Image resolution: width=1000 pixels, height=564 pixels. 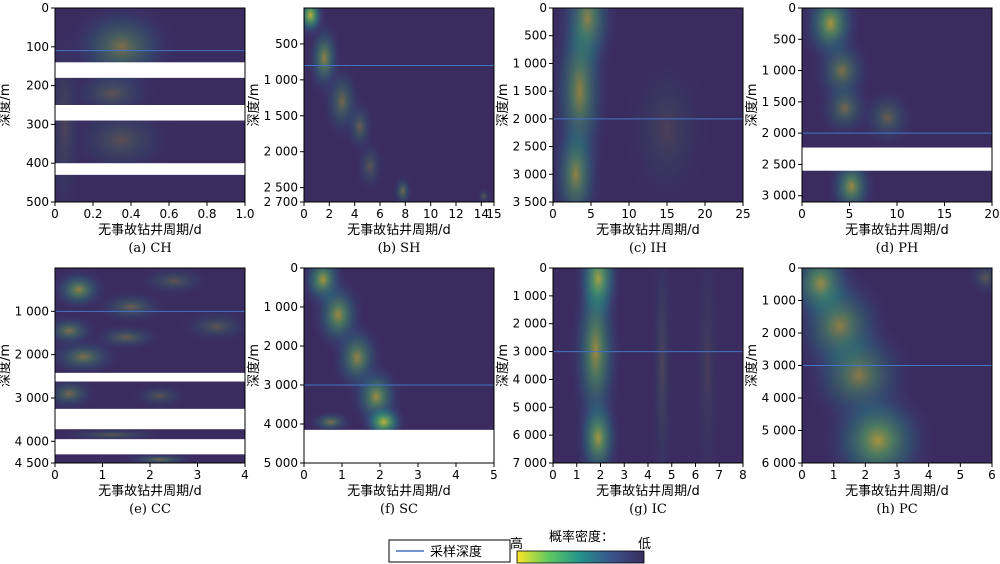 What do you see at coordinates (601, 475) in the screenshot?
I see `x-tick-label-g-2: 2` at bounding box center [601, 475].